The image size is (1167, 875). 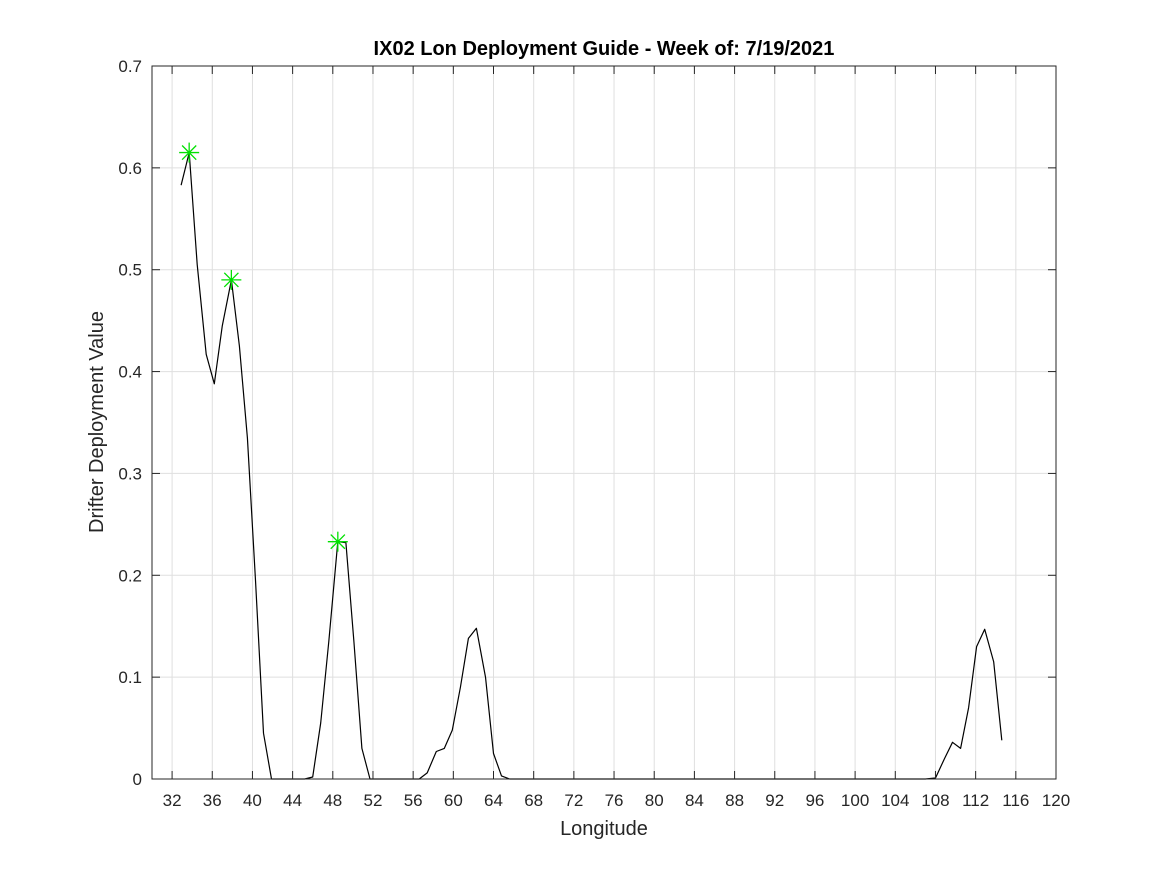 I want to click on x-tick-label: 76, so click(x=614, y=800).